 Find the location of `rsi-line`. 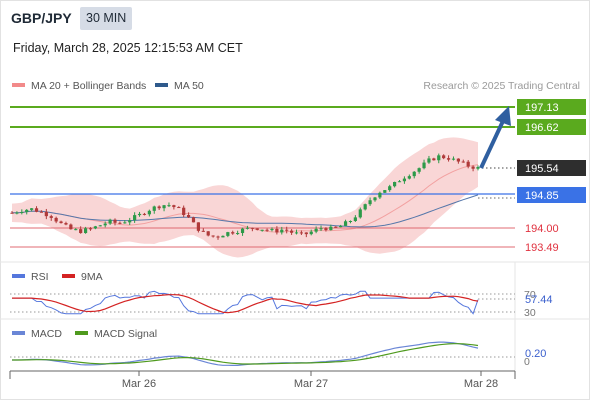

rsi-line is located at coordinates (245, 302).